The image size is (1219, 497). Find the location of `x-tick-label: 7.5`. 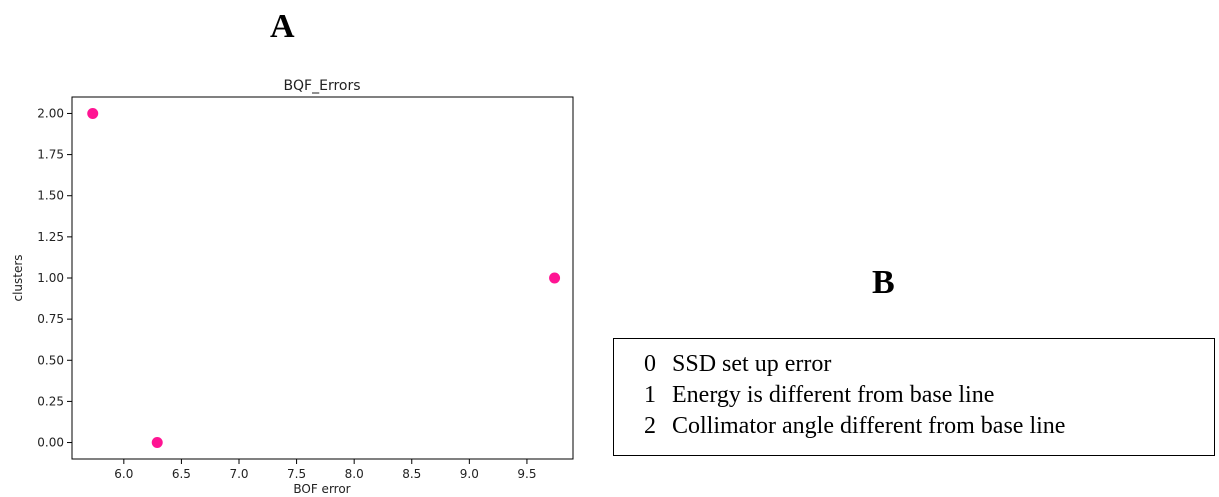

x-tick-label: 7.5 is located at coordinates (296, 474).